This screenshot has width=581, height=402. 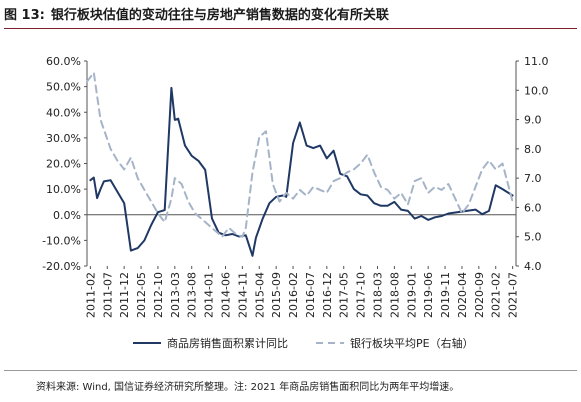 What do you see at coordinates (90, 295) in the screenshot?
I see `x-tick-label: 2011-02` at bounding box center [90, 295].